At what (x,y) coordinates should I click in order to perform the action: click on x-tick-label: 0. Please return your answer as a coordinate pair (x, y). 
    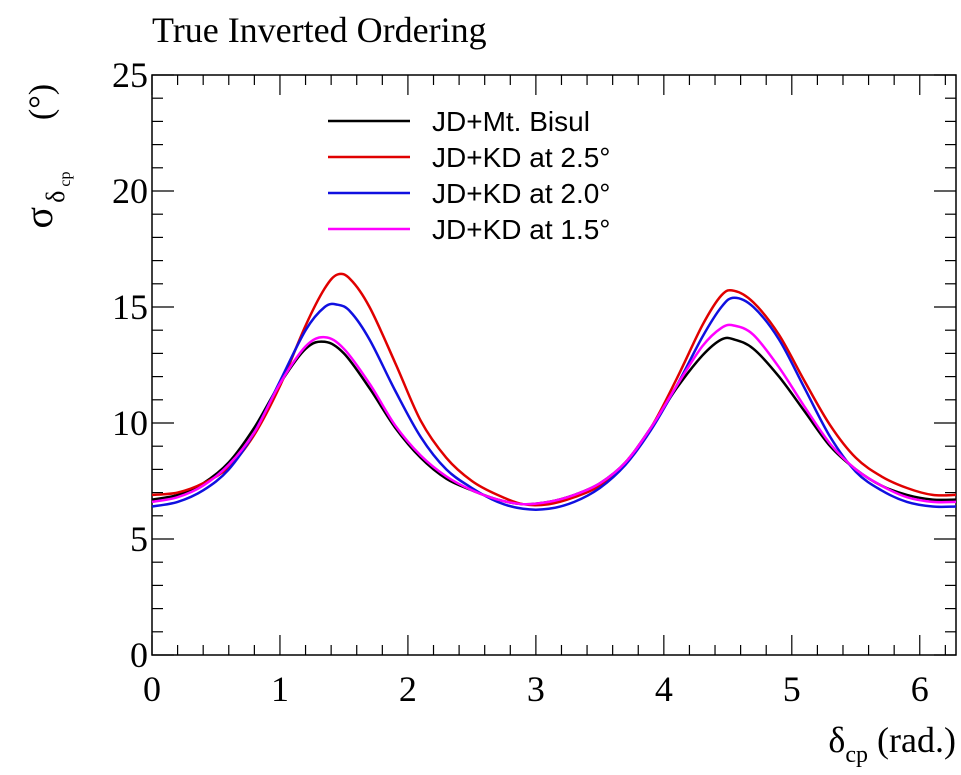
    Looking at the image, I should click on (152, 689).